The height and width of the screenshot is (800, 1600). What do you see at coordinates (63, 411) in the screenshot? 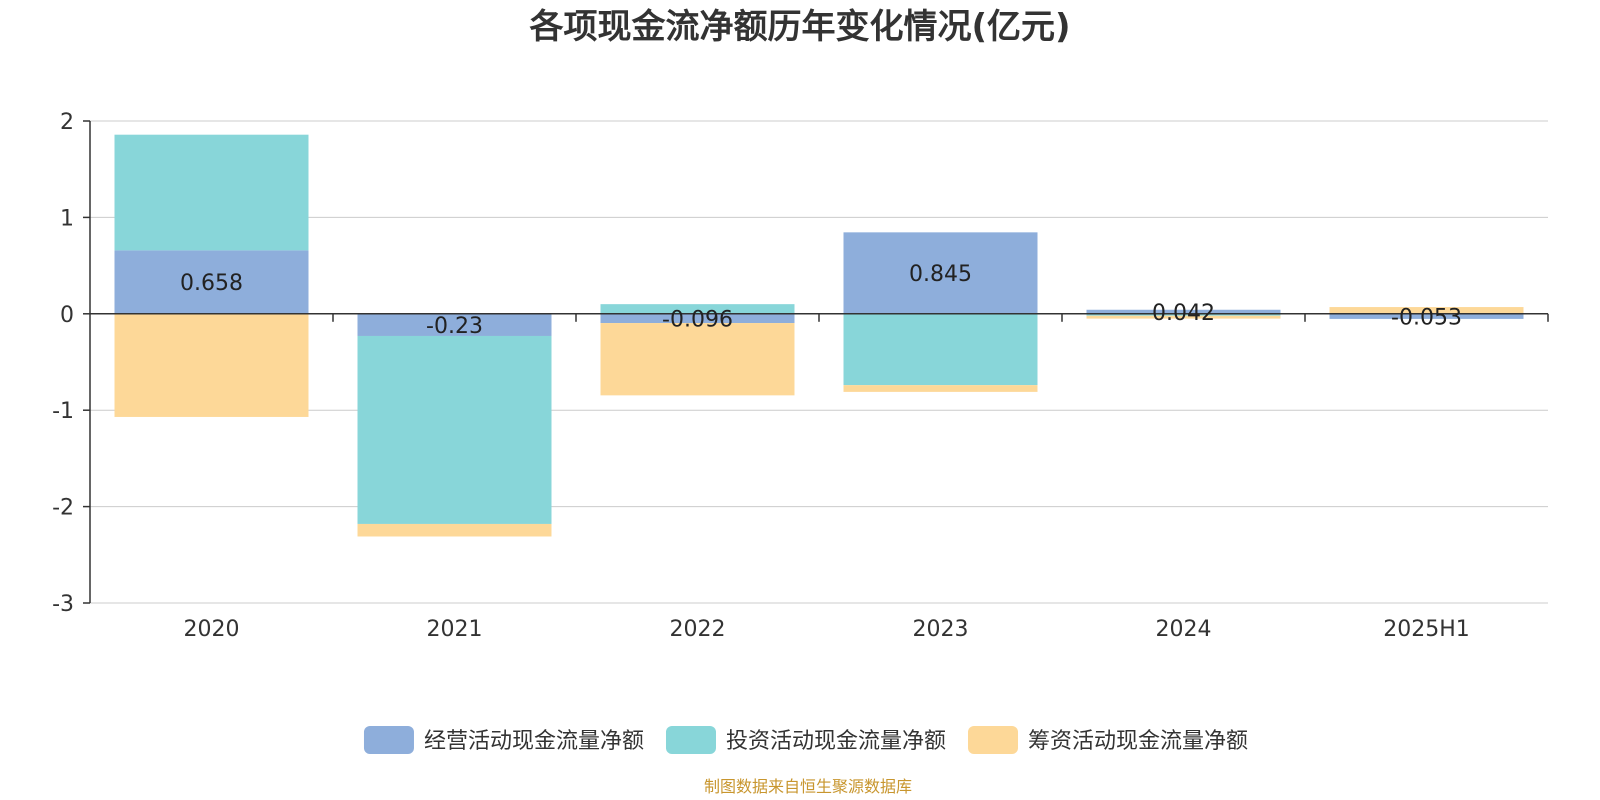
I see `y-tick-label: -1` at bounding box center [63, 411].